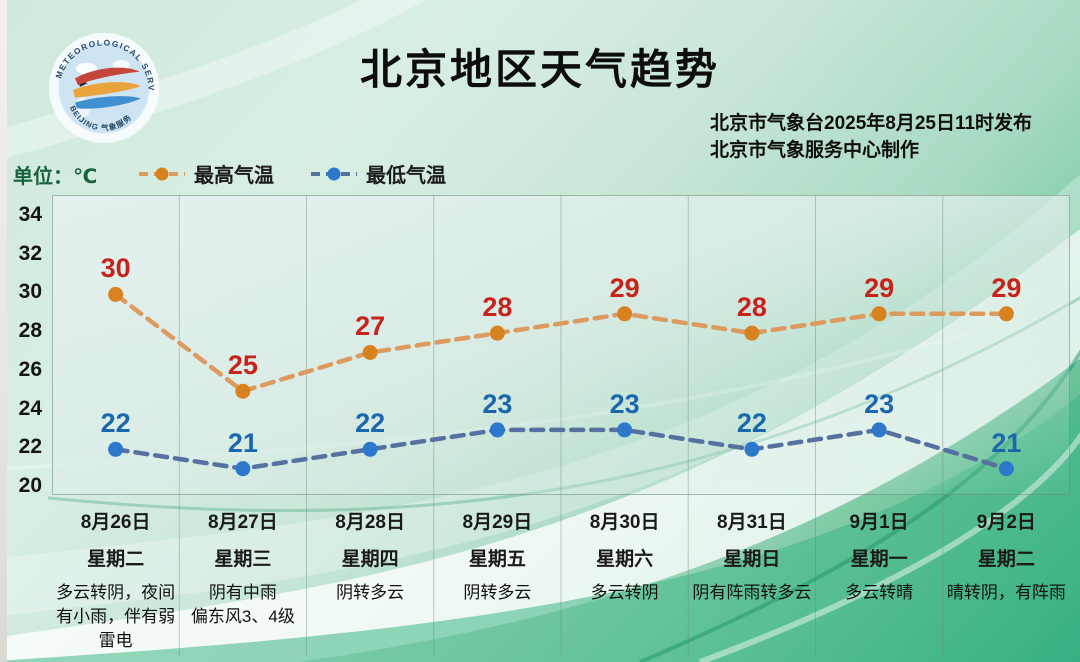 The image size is (1080, 662). Describe the element at coordinates (242, 605) in the screenshot. I see `weather-description: 阴有中雨偏东风3、4级` at that location.